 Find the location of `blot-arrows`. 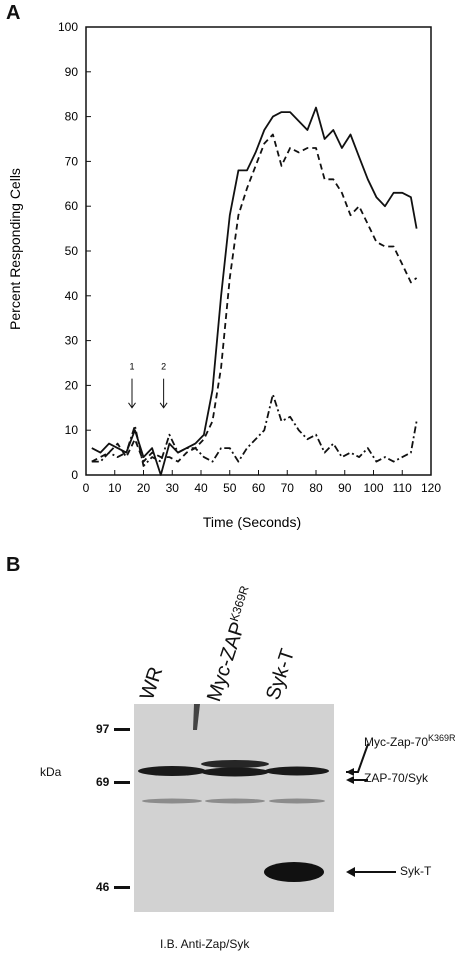

blot-arrows is located at coordinates (371, 810).